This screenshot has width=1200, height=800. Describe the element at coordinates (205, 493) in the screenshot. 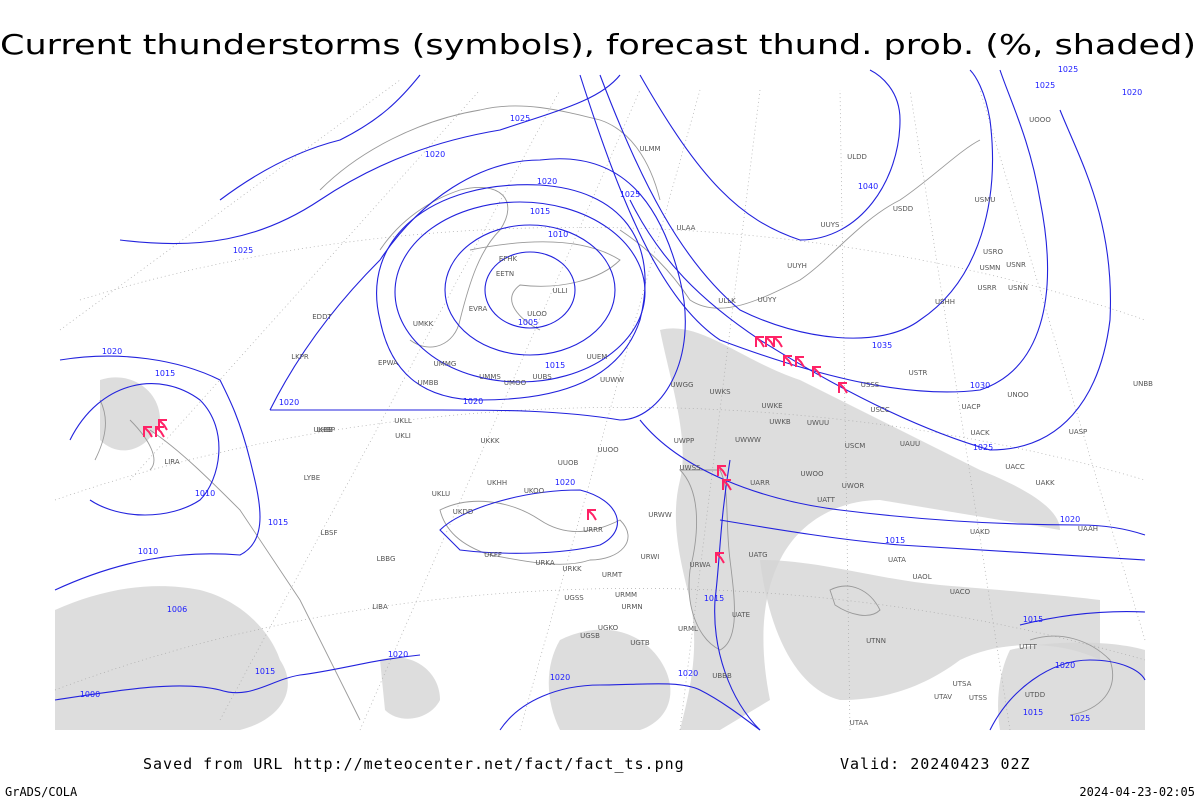

I see `isobar-label: 1010` at that location.